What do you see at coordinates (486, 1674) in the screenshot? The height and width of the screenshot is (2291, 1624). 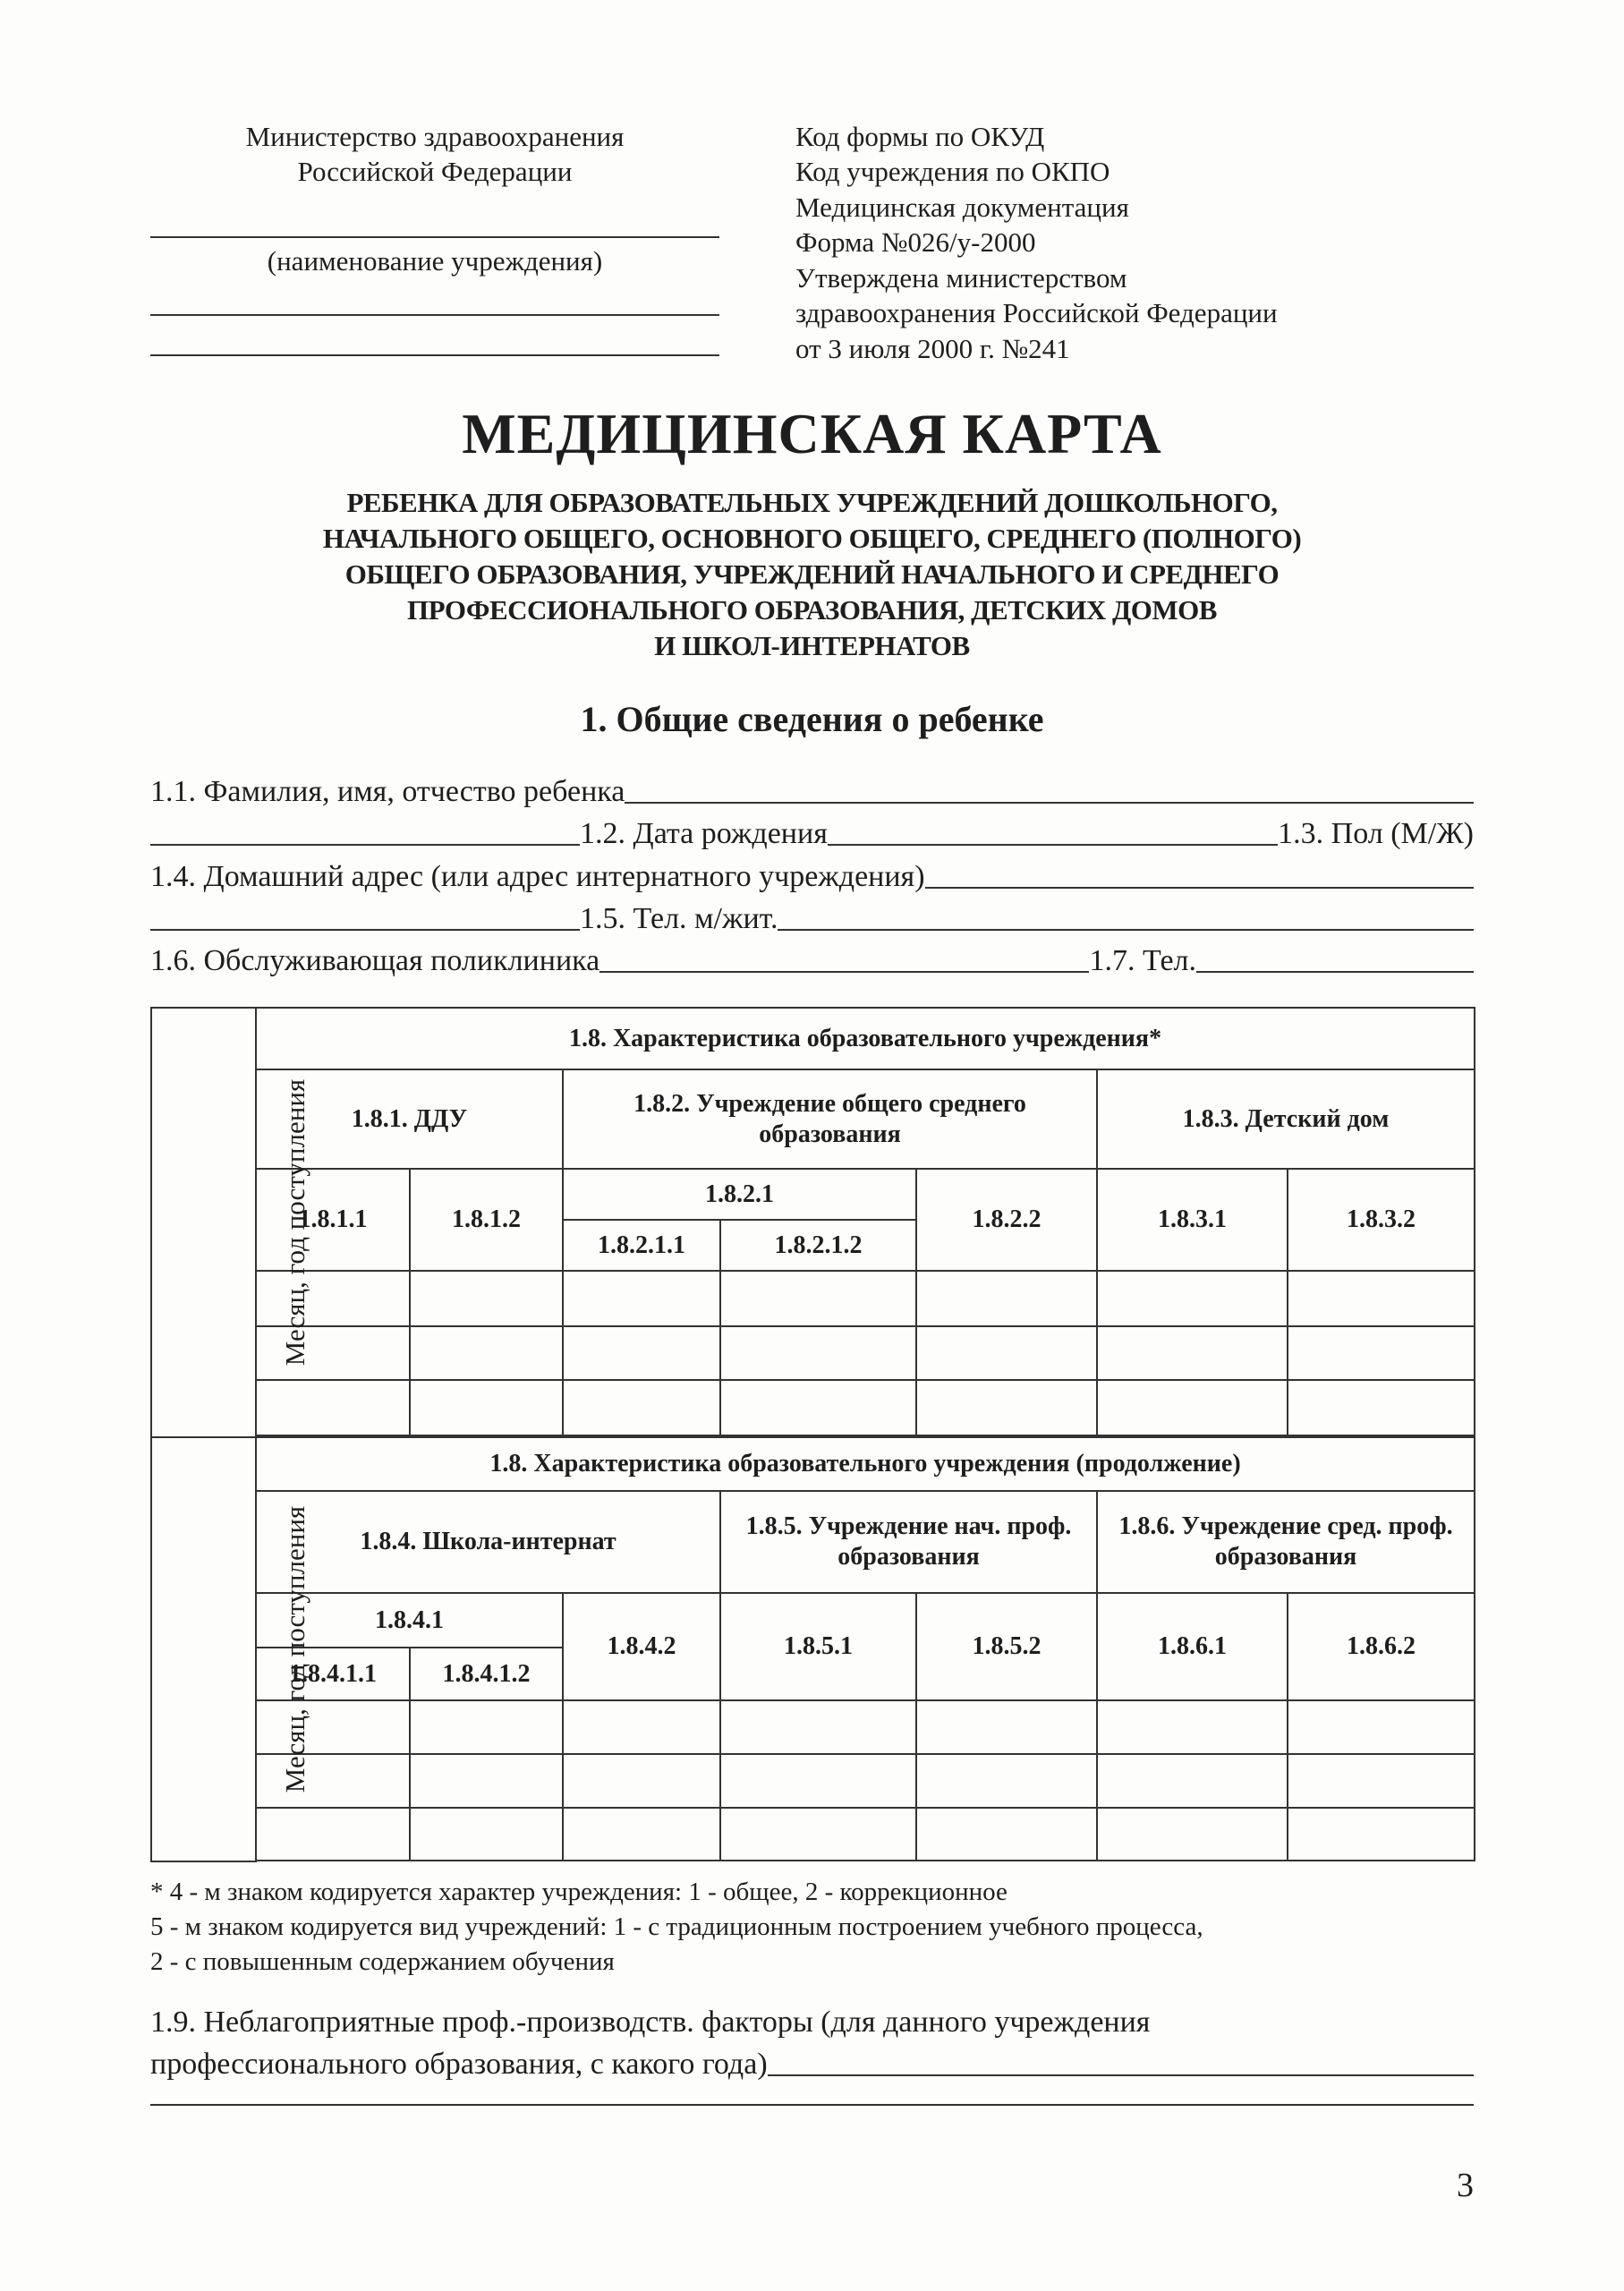 I see `code-cell: 1.8.4.1.2` at bounding box center [486, 1674].